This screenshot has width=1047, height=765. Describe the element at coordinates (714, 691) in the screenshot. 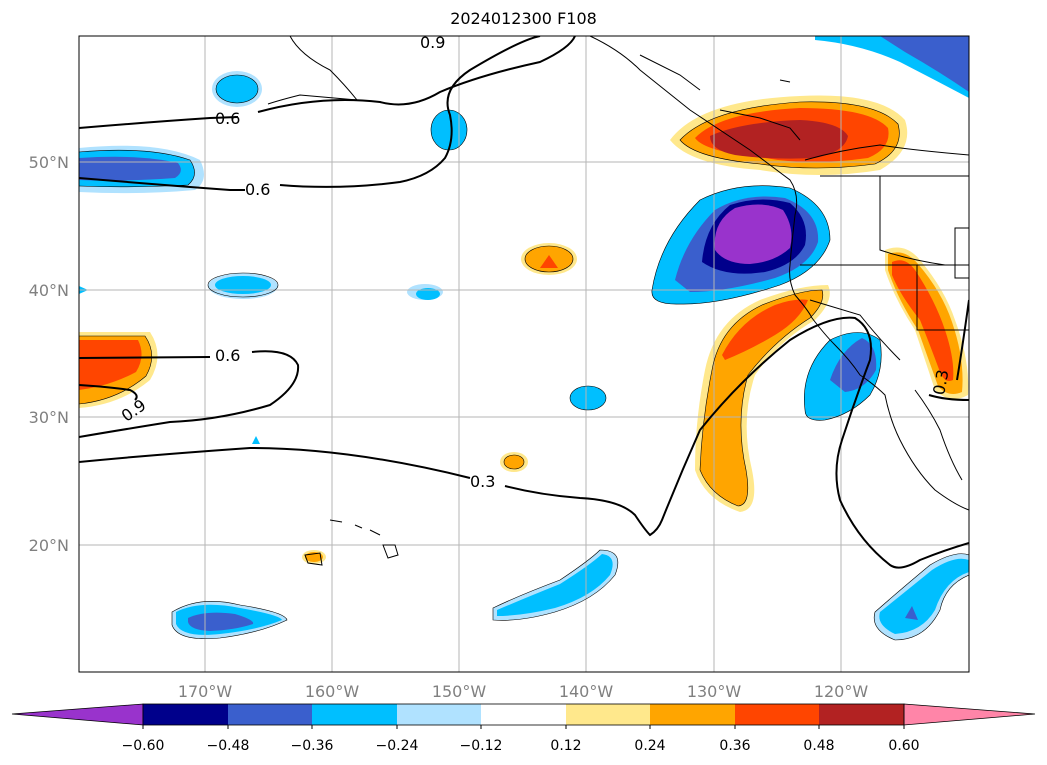

I see `lon-label: 130°W` at that location.